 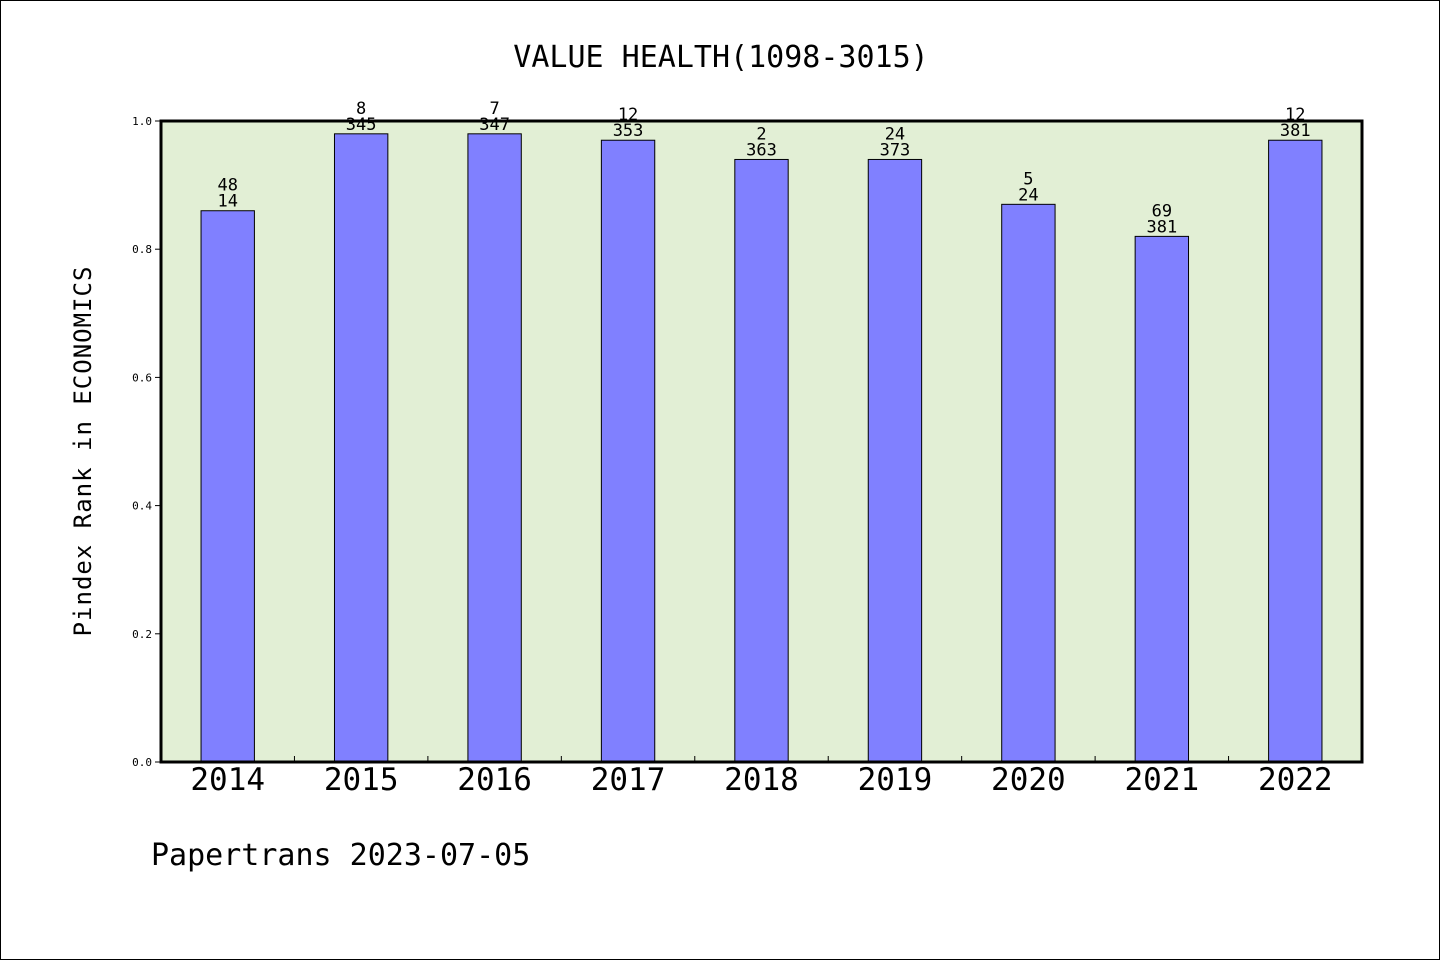 What do you see at coordinates (1162, 211) in the screenshot?
I see `bar-label-top: 69` at bounding box center [1162, 211].